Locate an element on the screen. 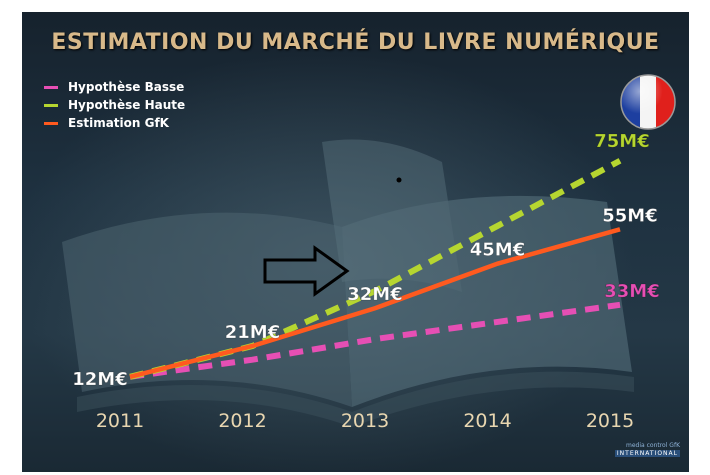 Image resolution: width=710 pixels, height=475 pixels. legend-swatch-haute is located at coordinates (51, 105).